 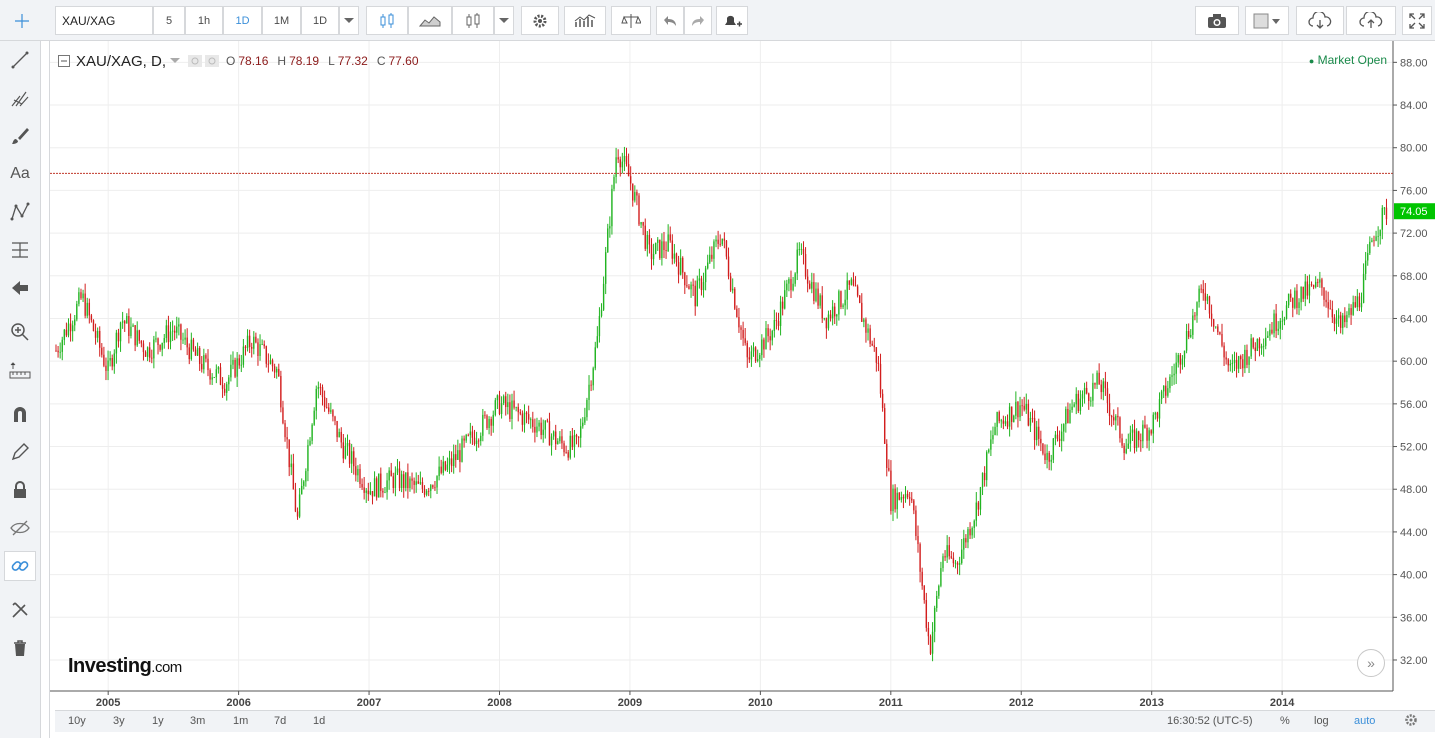 What do you see at coordinates (158, 721) in the screenshot?
I see `range-1y: 1y` at bounding box center [158, 721].